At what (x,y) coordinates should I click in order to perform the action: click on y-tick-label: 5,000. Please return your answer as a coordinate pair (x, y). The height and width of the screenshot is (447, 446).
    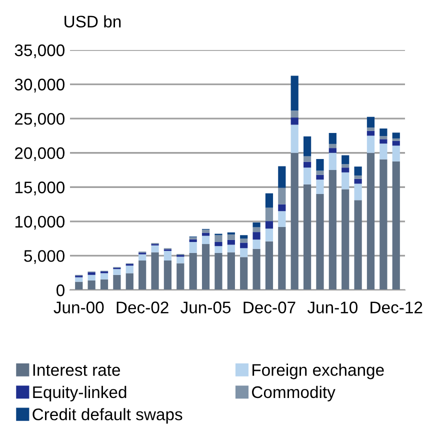
    Looking at the image, I should click on (44, 257).